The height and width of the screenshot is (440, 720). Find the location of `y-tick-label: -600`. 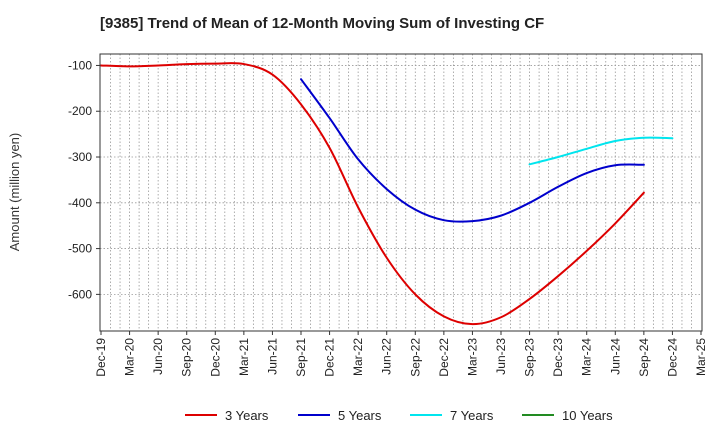

y-tick-label: -600 is located at coordinates (80, 294).